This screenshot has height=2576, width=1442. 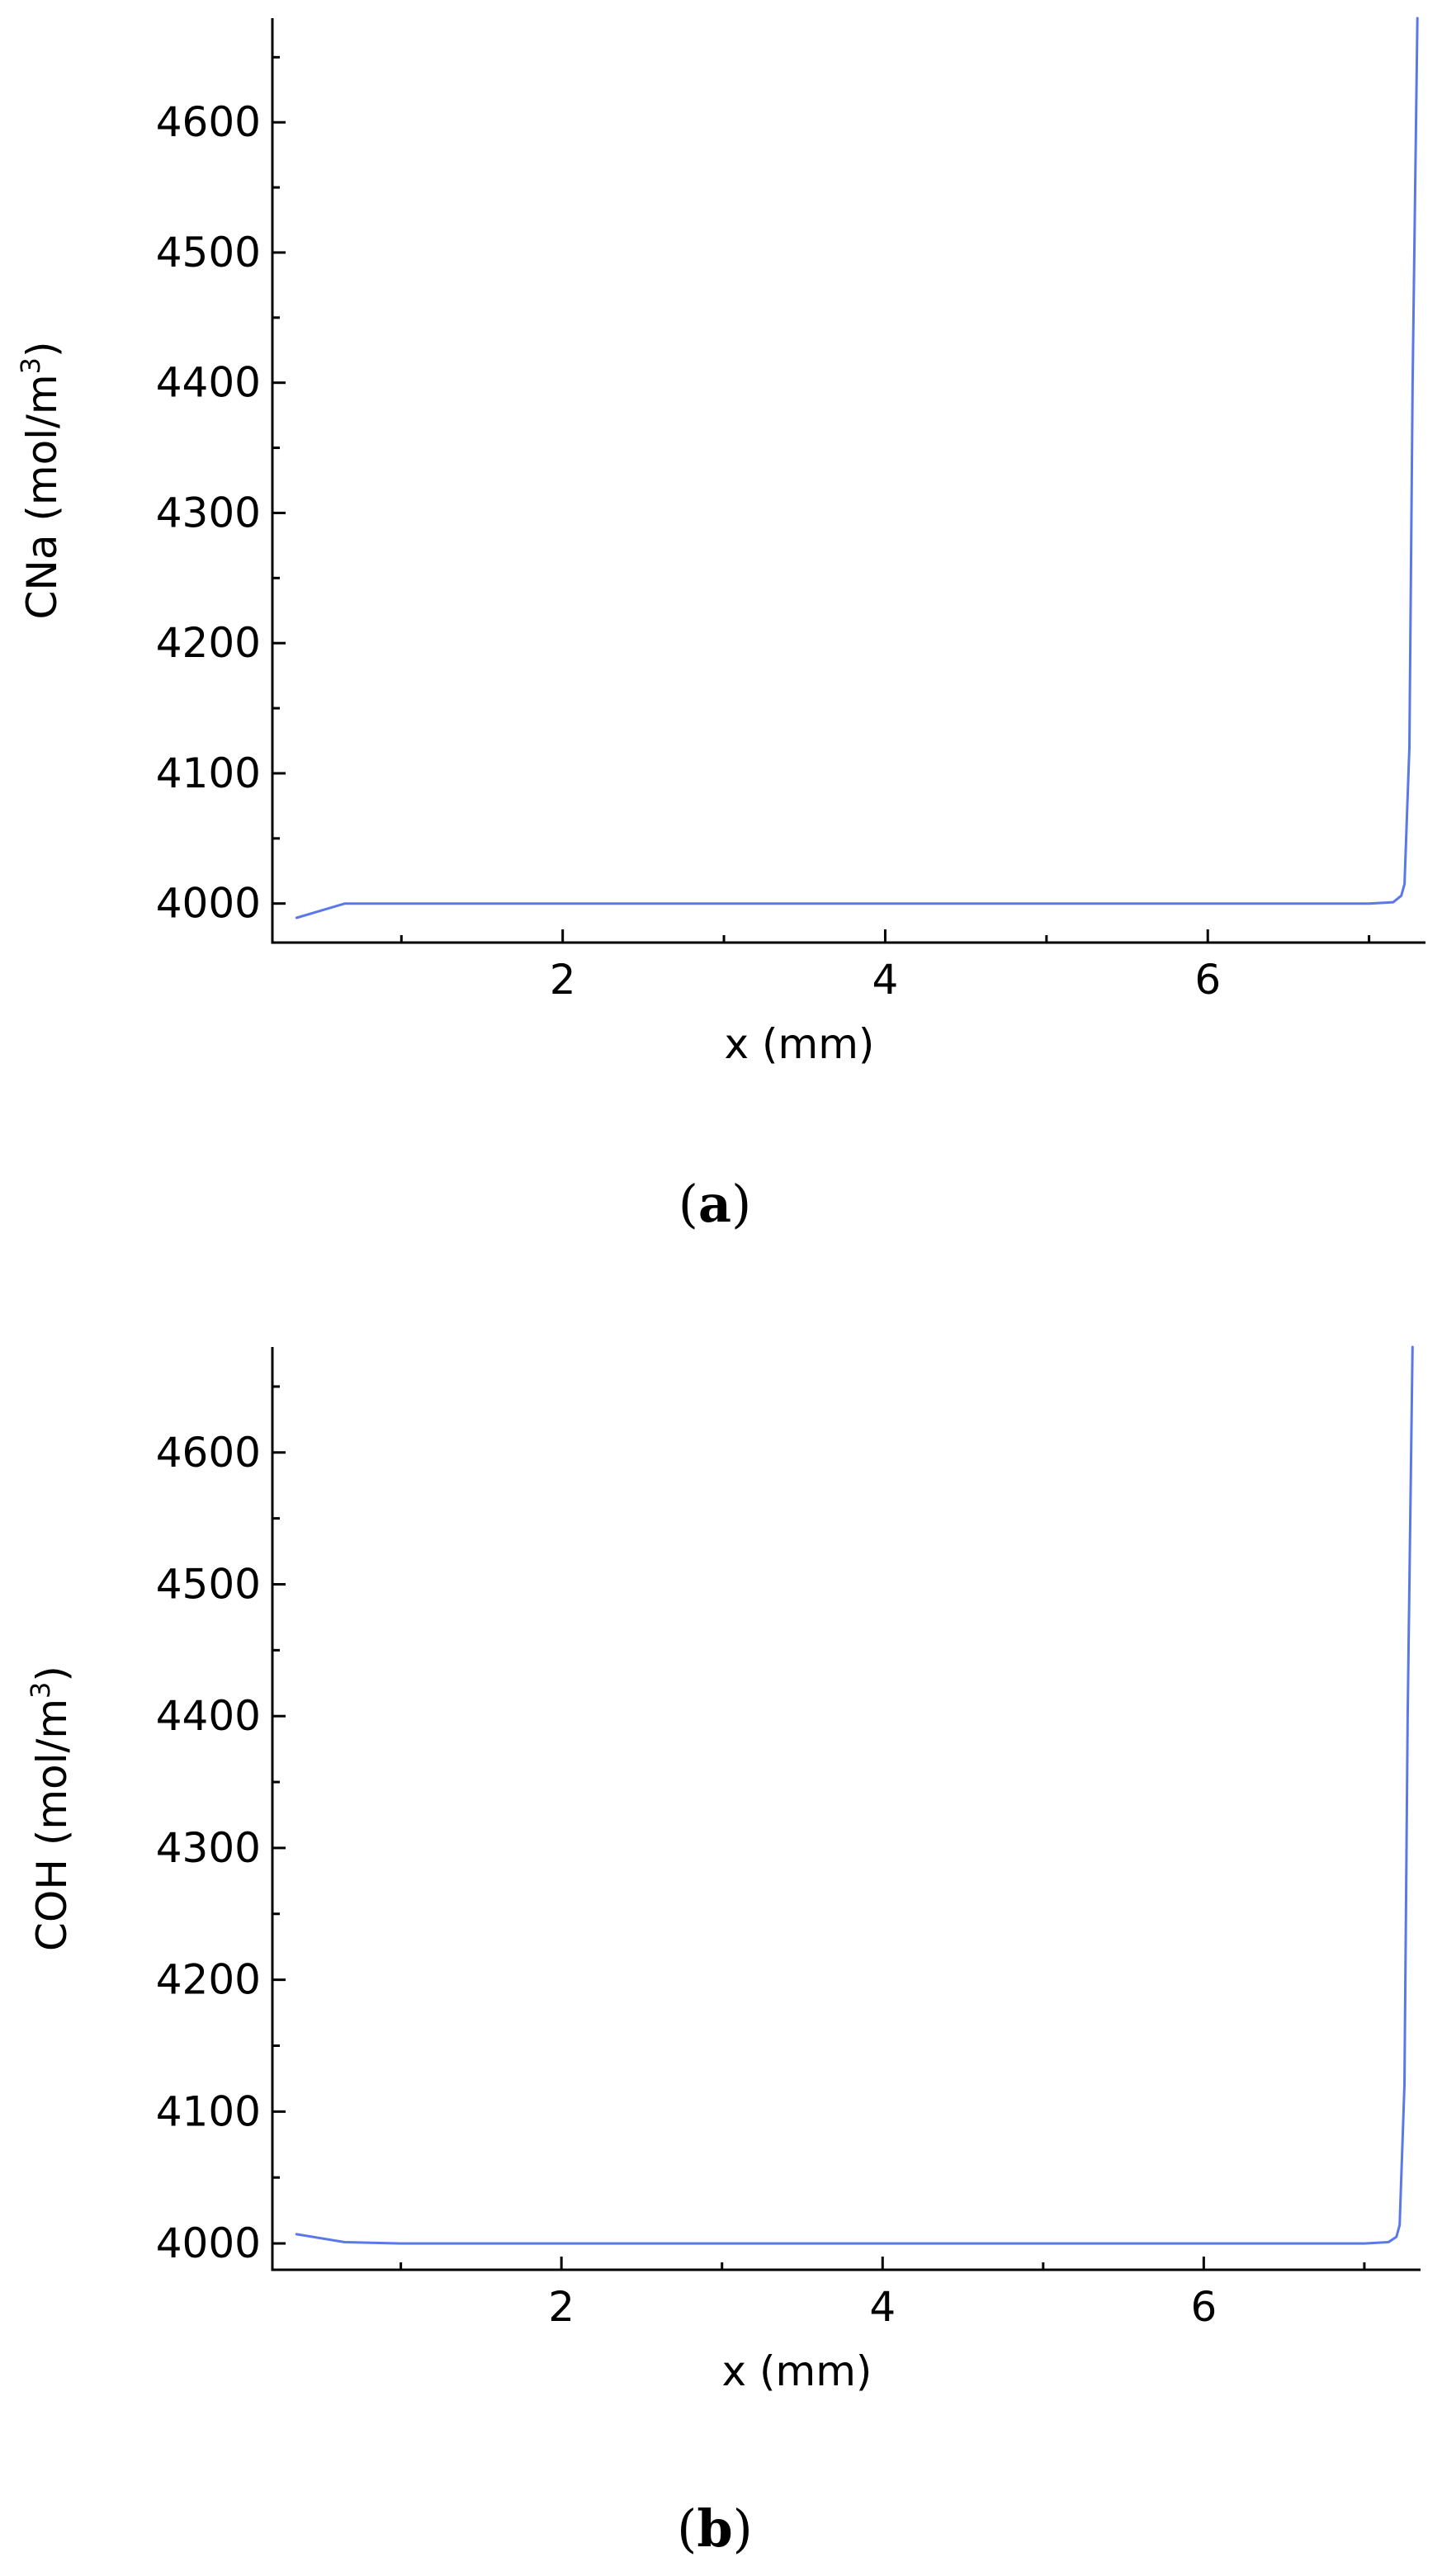 I want to click on panel-caption: (b), so click(x=715, y=2528).